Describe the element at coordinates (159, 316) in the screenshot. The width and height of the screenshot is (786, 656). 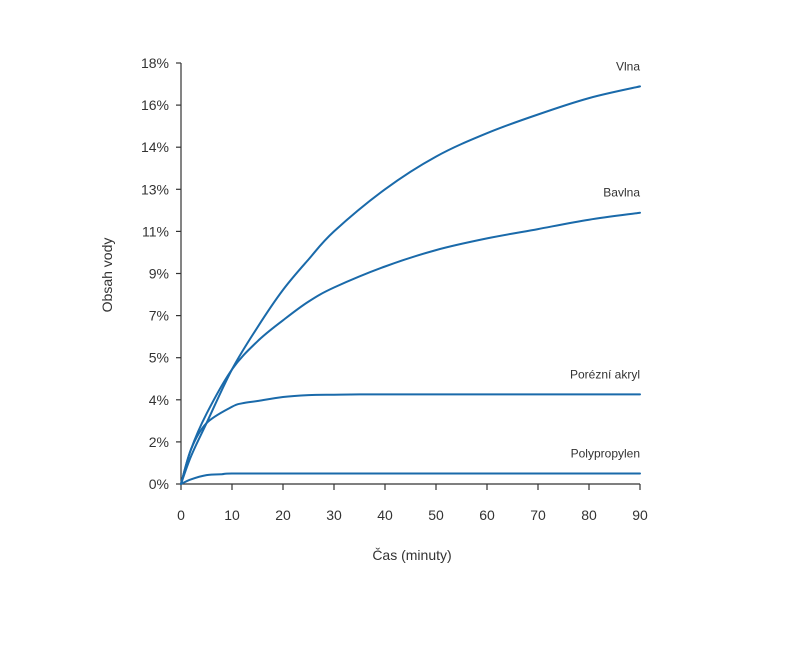
I see `y-tick-label: 7%` at that location.